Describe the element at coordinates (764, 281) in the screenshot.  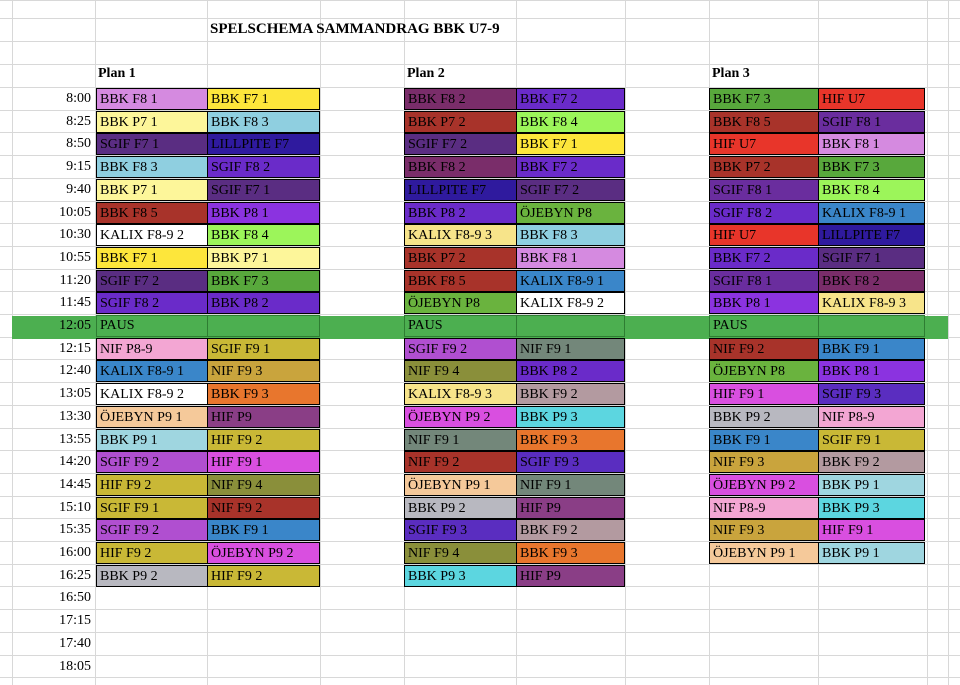
I see `match-team-cell: SGIF F8 1` at that location.